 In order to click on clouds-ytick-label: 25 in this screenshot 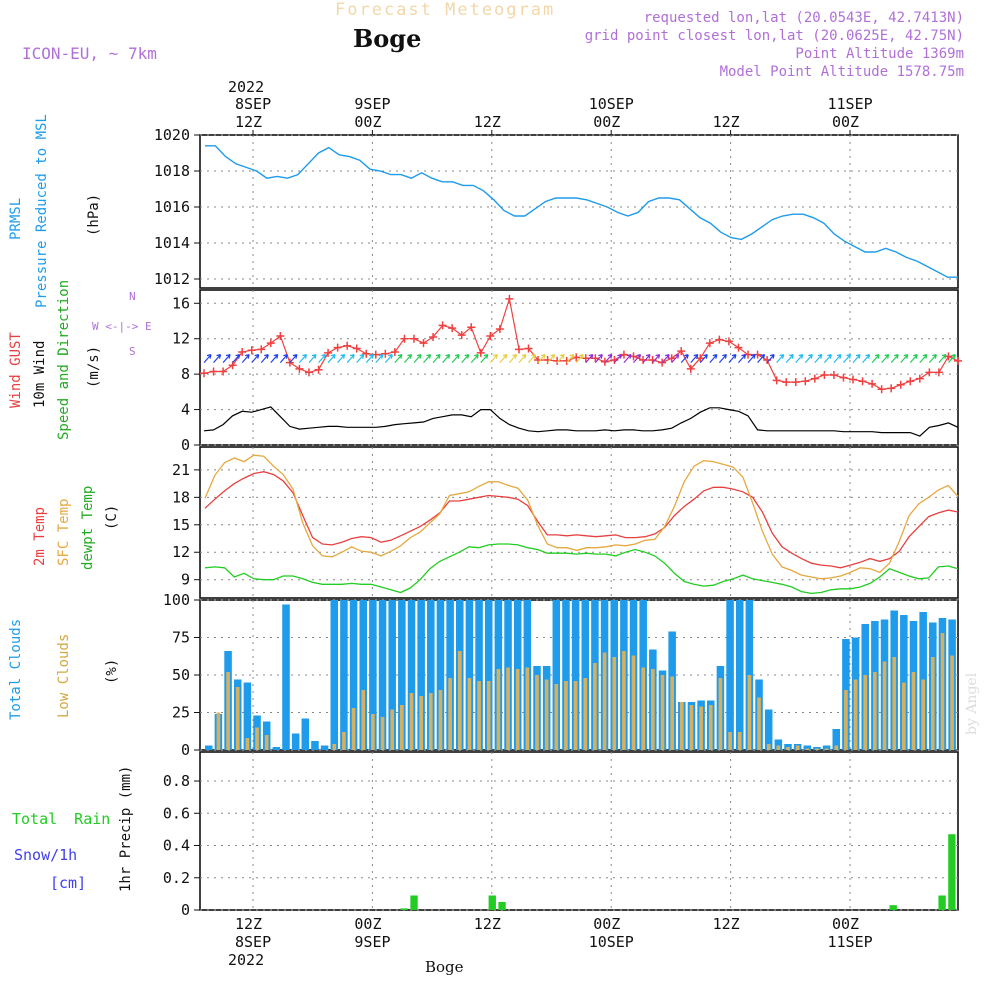, I will do `click(181, 713)`.